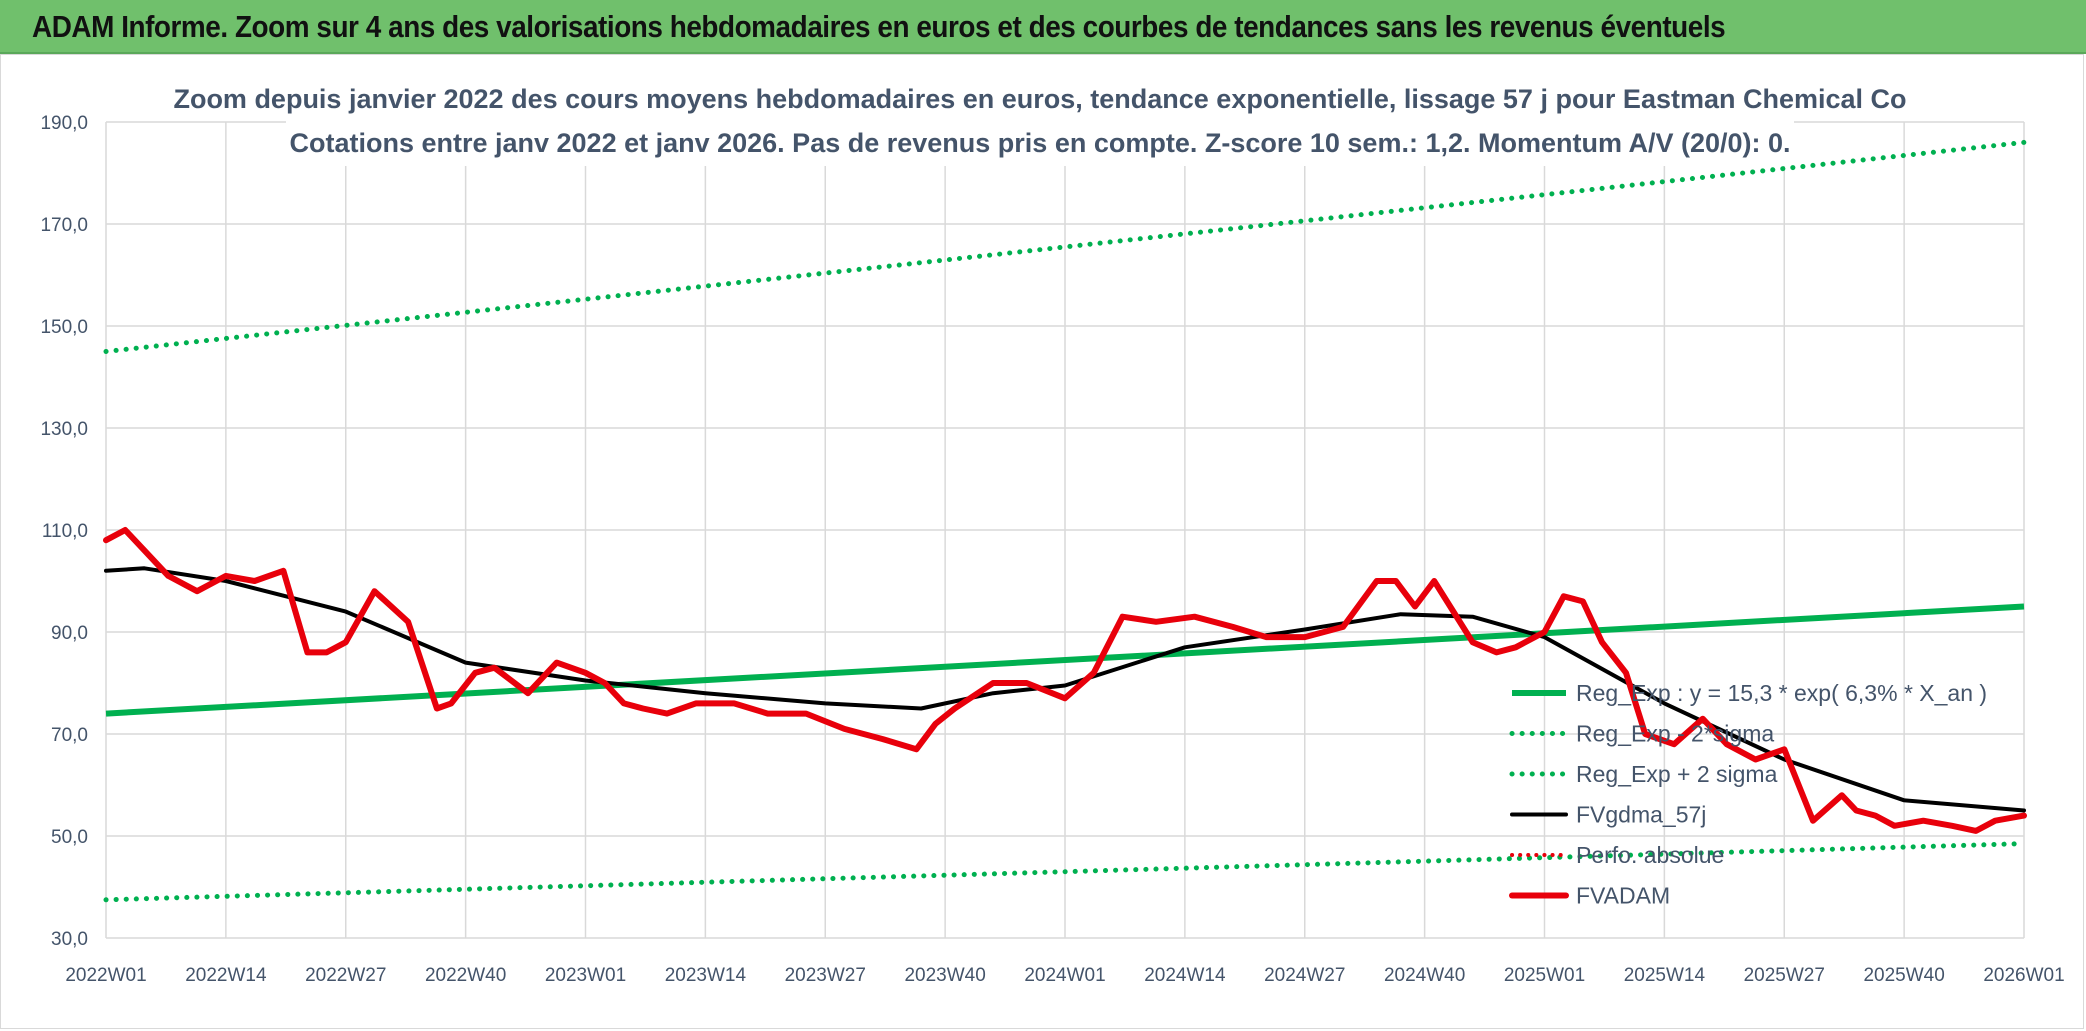 The height and width of the screenshot is (1031, 2086). Describe the element at coordinates (1781, 693) in the screenshot. I see `legend-label: Reg_Exp : y = 15,3 * exp( 6,3% * X_an )` at that location.